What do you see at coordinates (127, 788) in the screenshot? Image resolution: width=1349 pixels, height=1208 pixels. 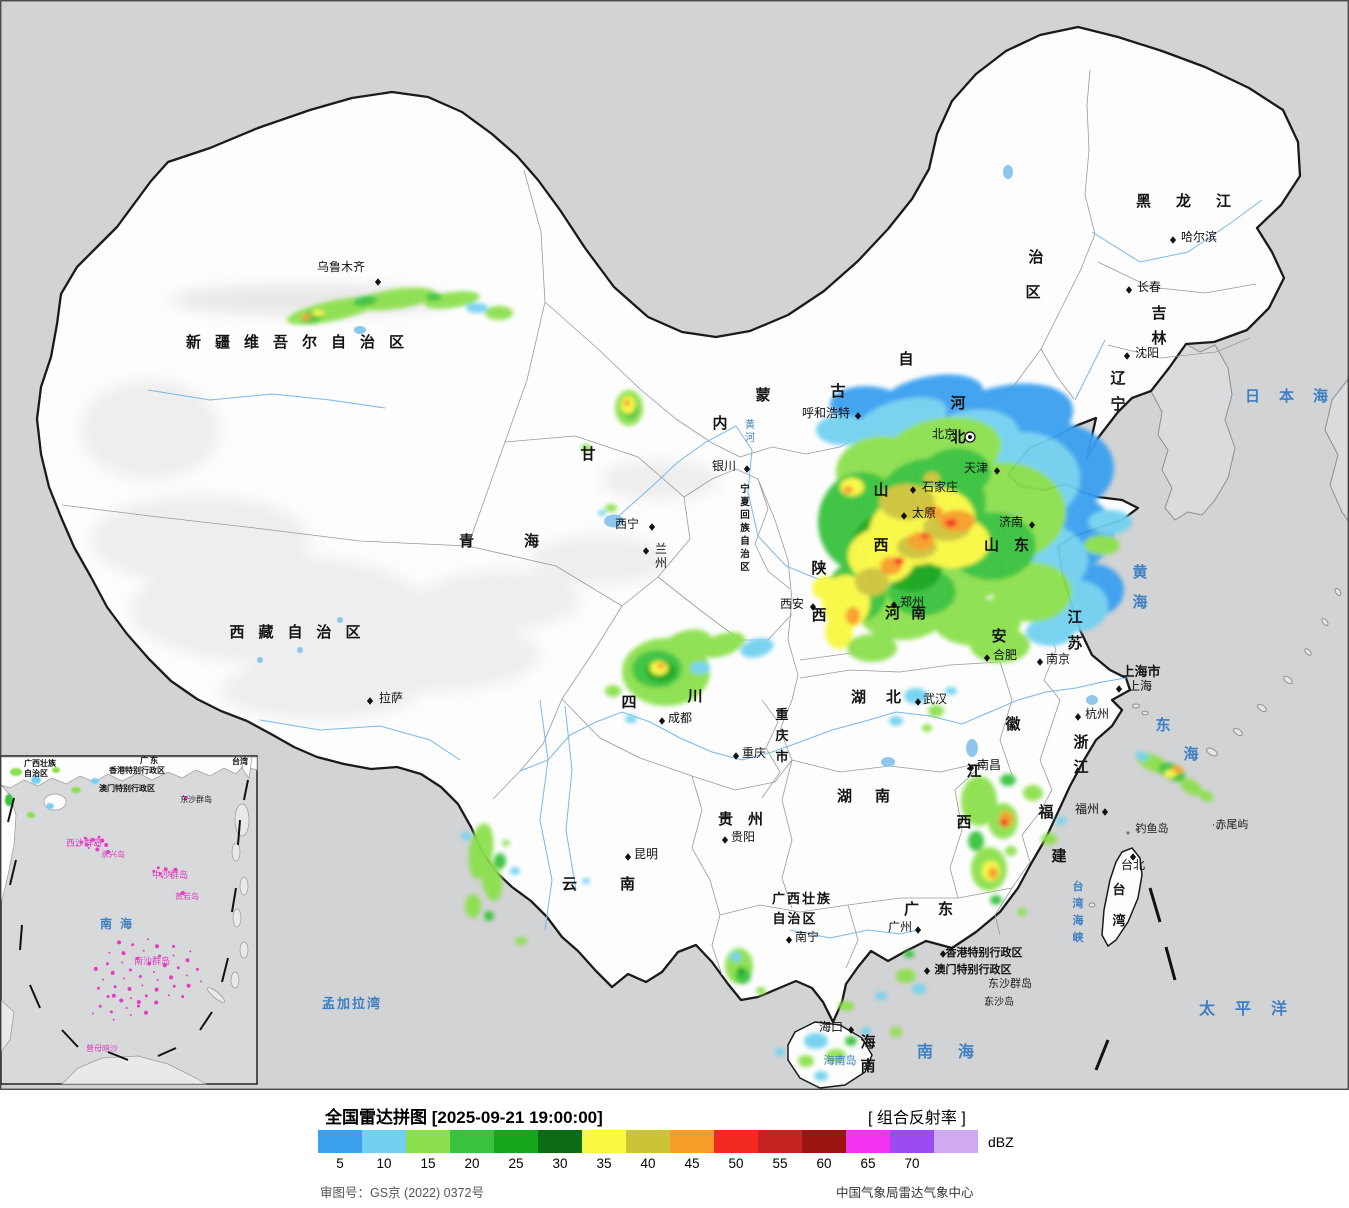 I see `map-label: 澳门特别行政区` at bounding box center [127, 788].